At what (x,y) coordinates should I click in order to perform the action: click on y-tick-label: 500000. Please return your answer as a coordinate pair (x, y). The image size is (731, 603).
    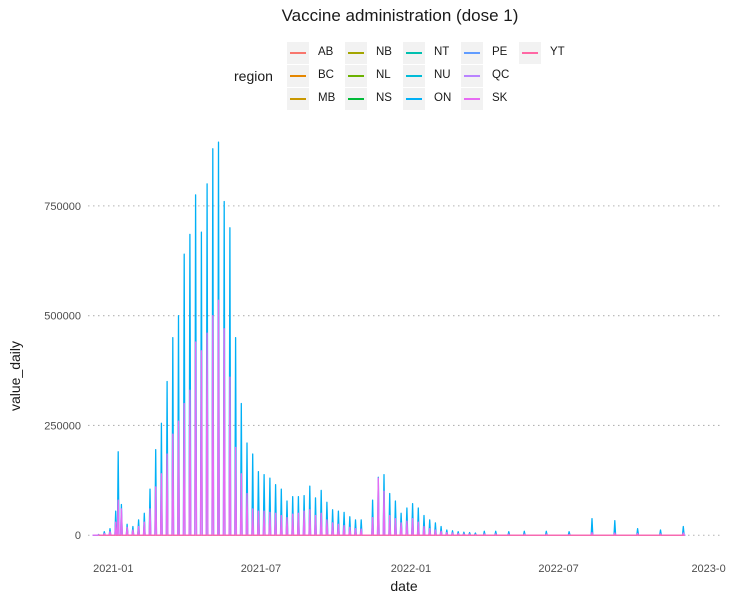
    Looking at the image, I should click on (62, 317).